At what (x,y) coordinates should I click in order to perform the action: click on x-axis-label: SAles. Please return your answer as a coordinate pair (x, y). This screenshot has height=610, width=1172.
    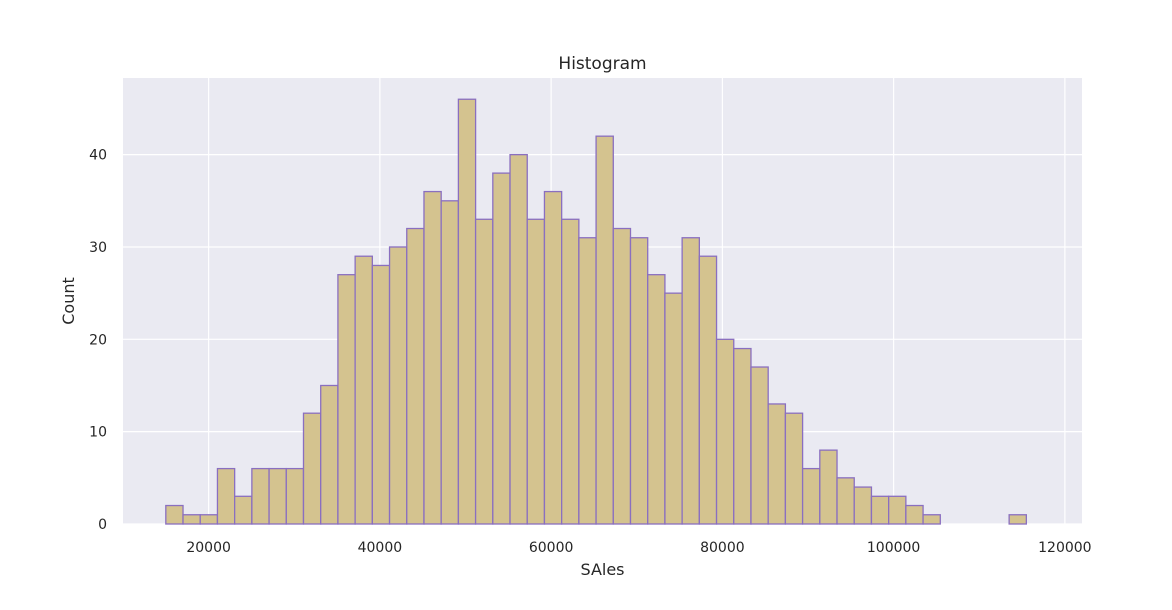
    Looking at the image, I should click on (602, 569).